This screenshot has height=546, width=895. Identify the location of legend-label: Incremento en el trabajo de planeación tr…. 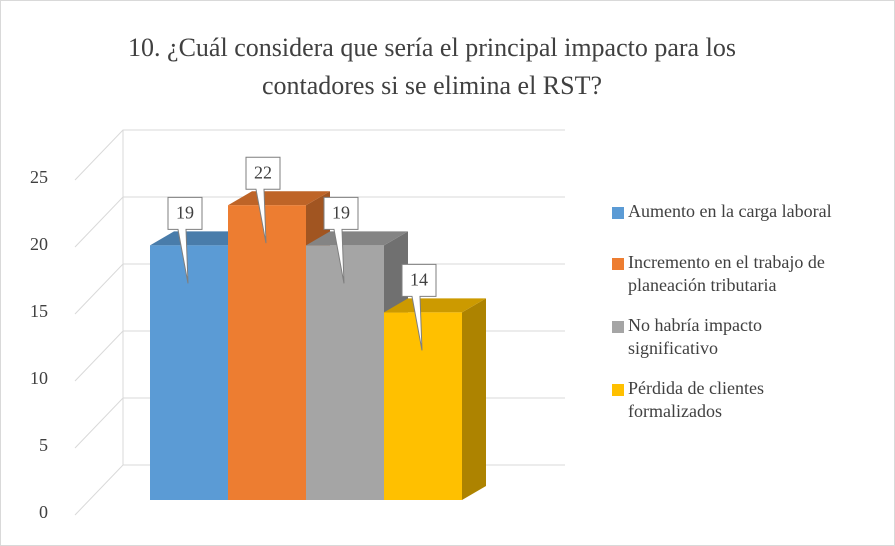
(726, 273).